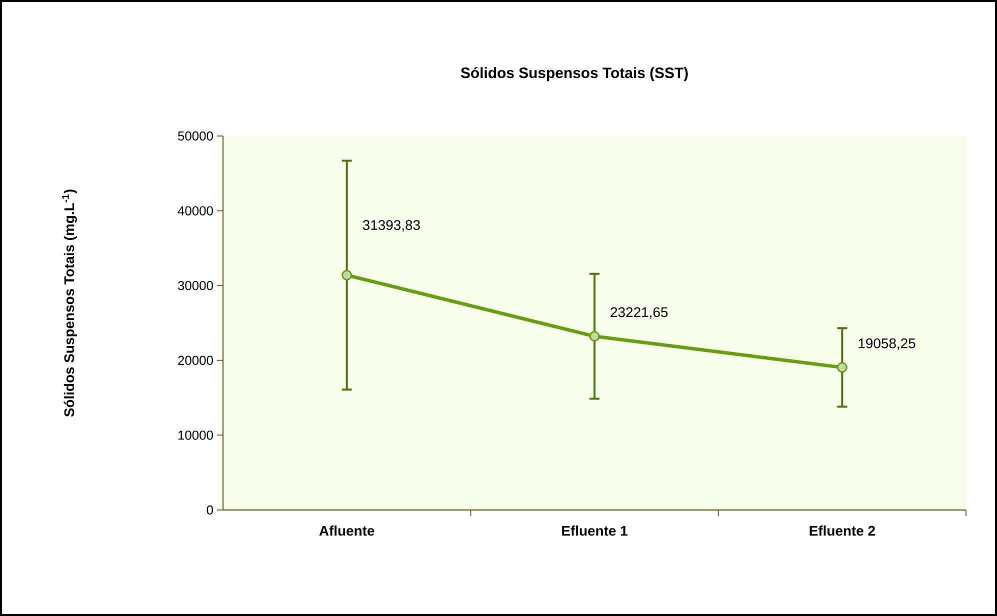  I want to click on y-tick-label: 30000, so click(195, 285).